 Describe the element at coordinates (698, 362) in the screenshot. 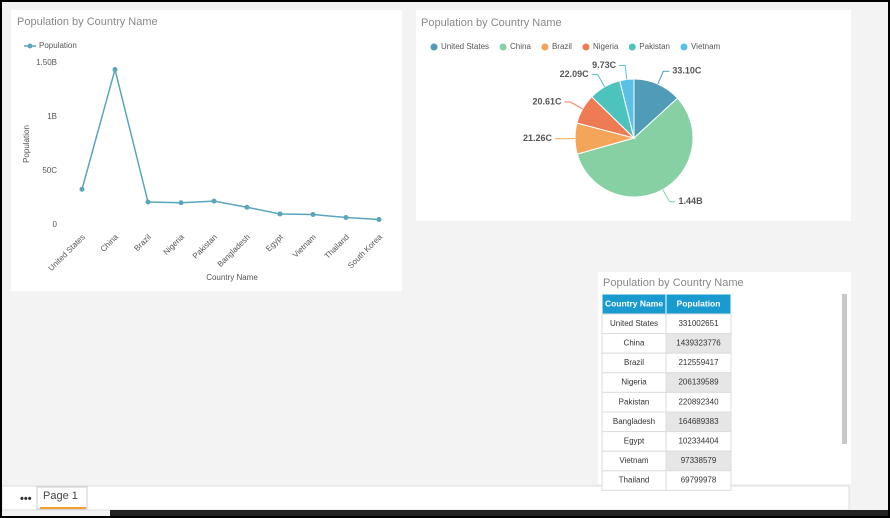

I see `cell-text: 212559417` at that location.